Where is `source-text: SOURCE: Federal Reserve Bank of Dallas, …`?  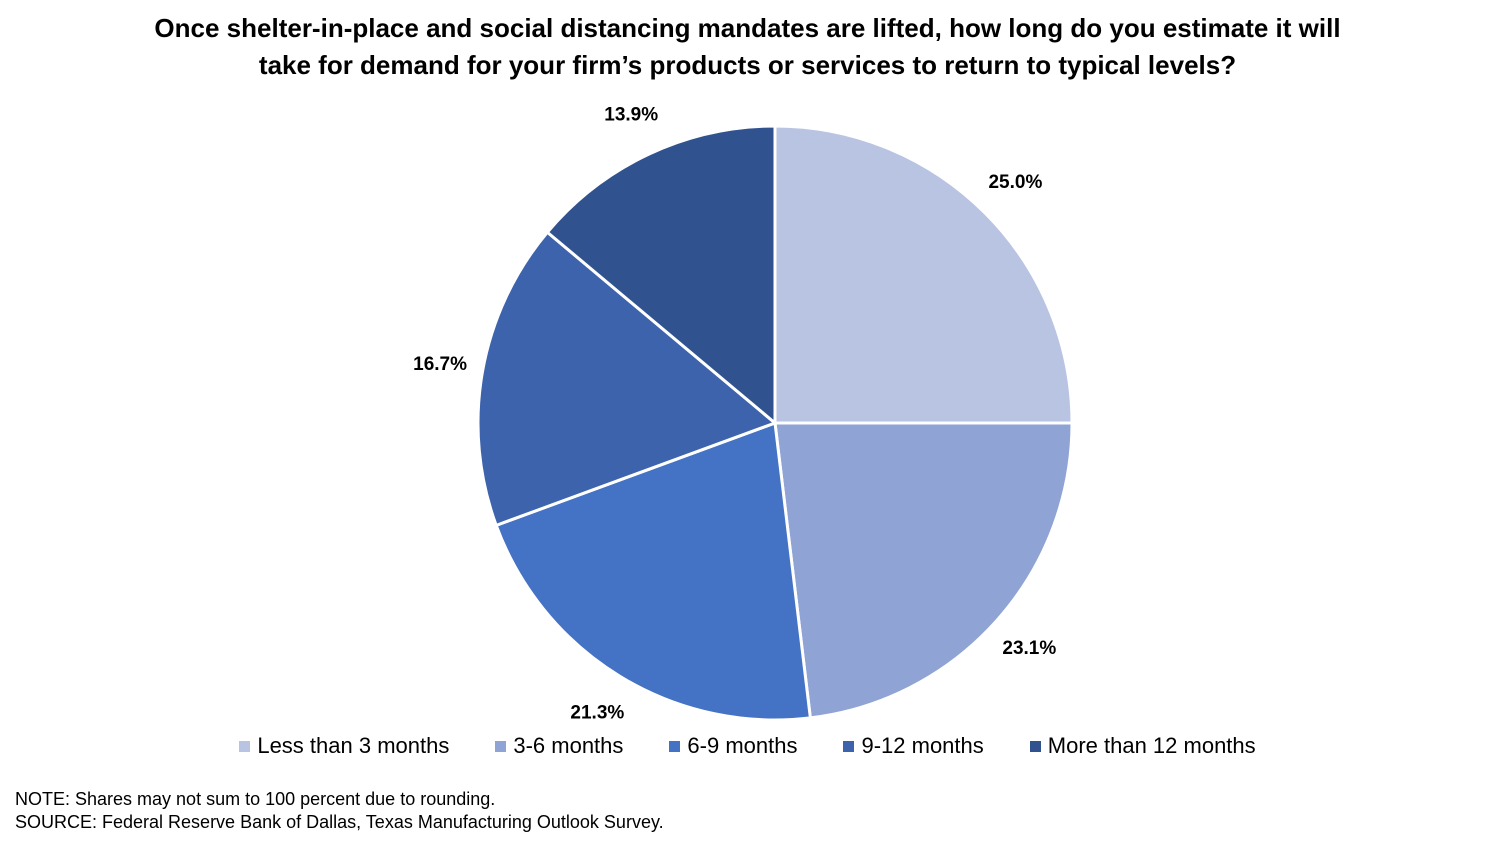 source-text: SOURCE: Federal Reserve Bank of Dallas, … is located at coordinates (339, 822).